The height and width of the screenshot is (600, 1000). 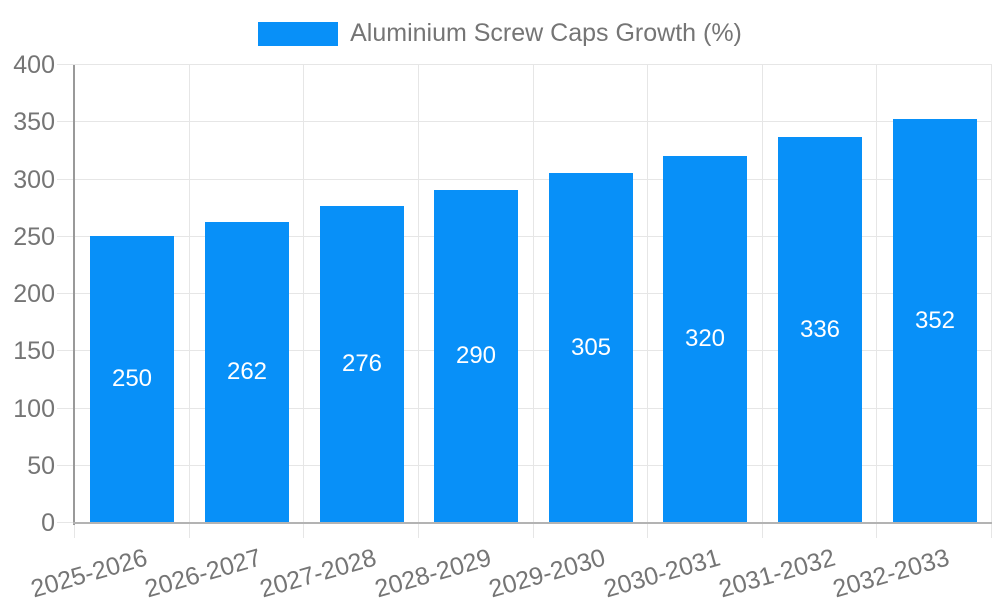 I want to click on y-axis-tick-label: 200, so click(x=34, y=294).